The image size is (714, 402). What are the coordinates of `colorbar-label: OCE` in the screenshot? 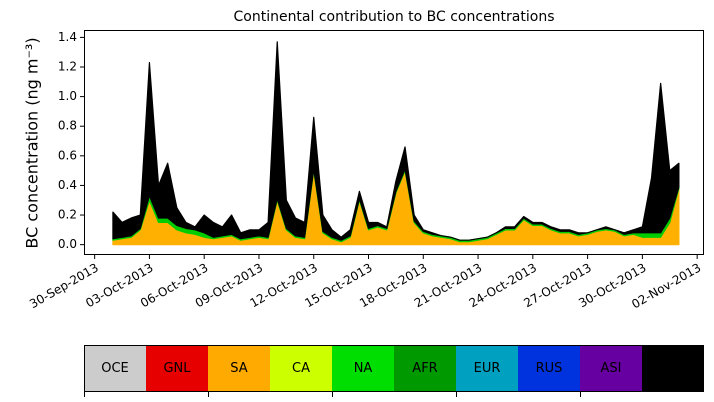 It's located at (115, 368).